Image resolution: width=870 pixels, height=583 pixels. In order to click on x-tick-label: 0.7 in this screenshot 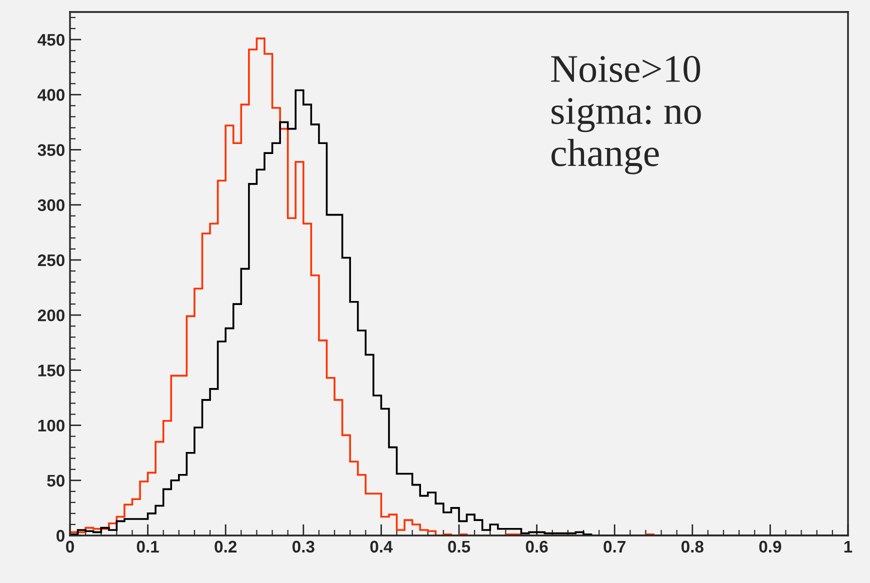, I will do `click(615, 546)`.